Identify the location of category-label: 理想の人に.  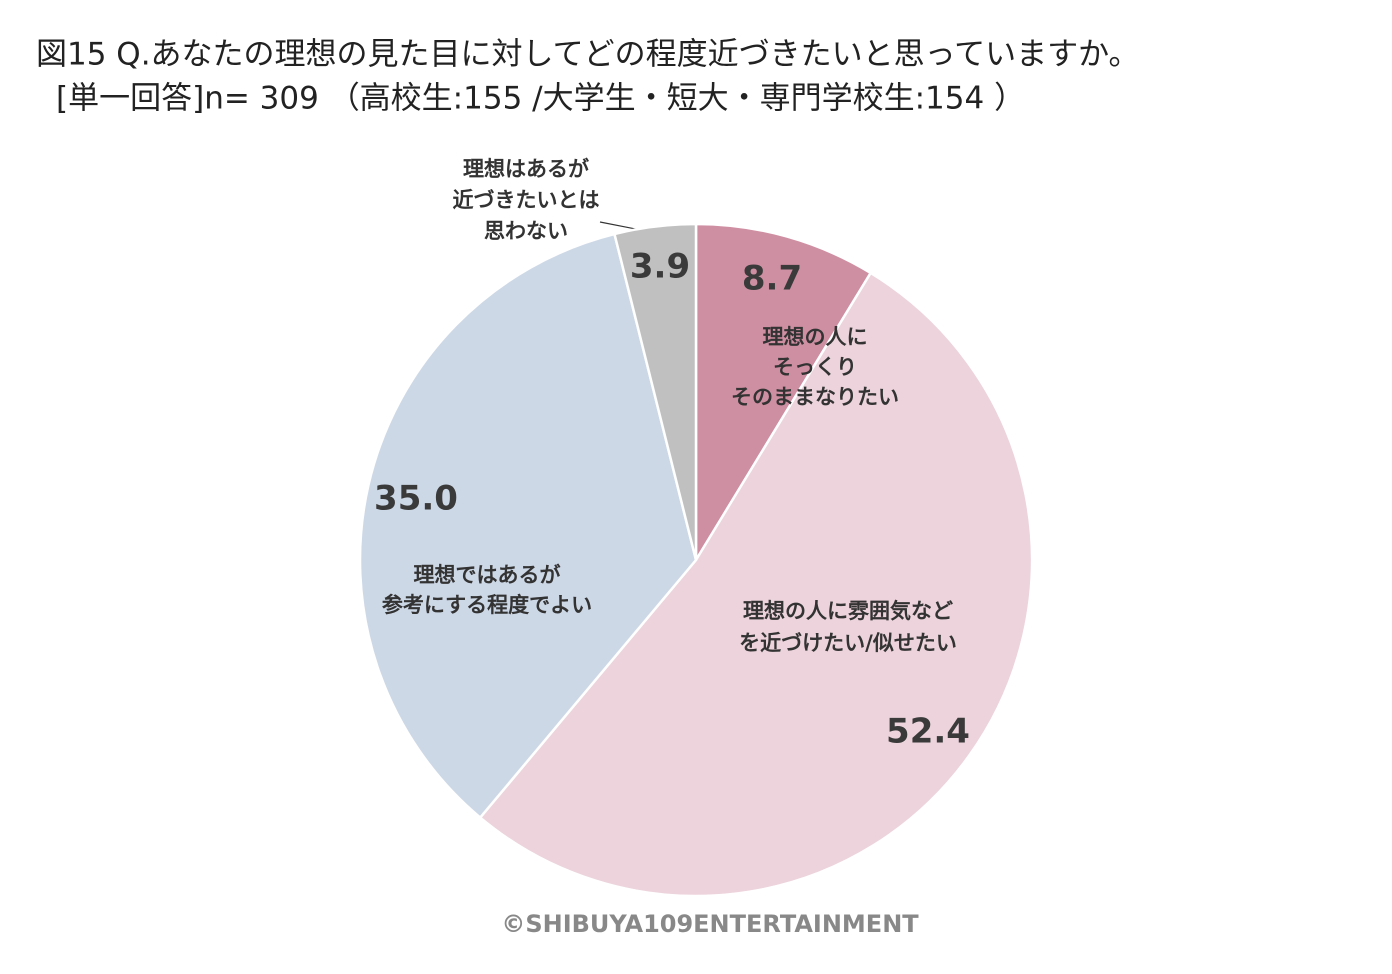
(815, 337).